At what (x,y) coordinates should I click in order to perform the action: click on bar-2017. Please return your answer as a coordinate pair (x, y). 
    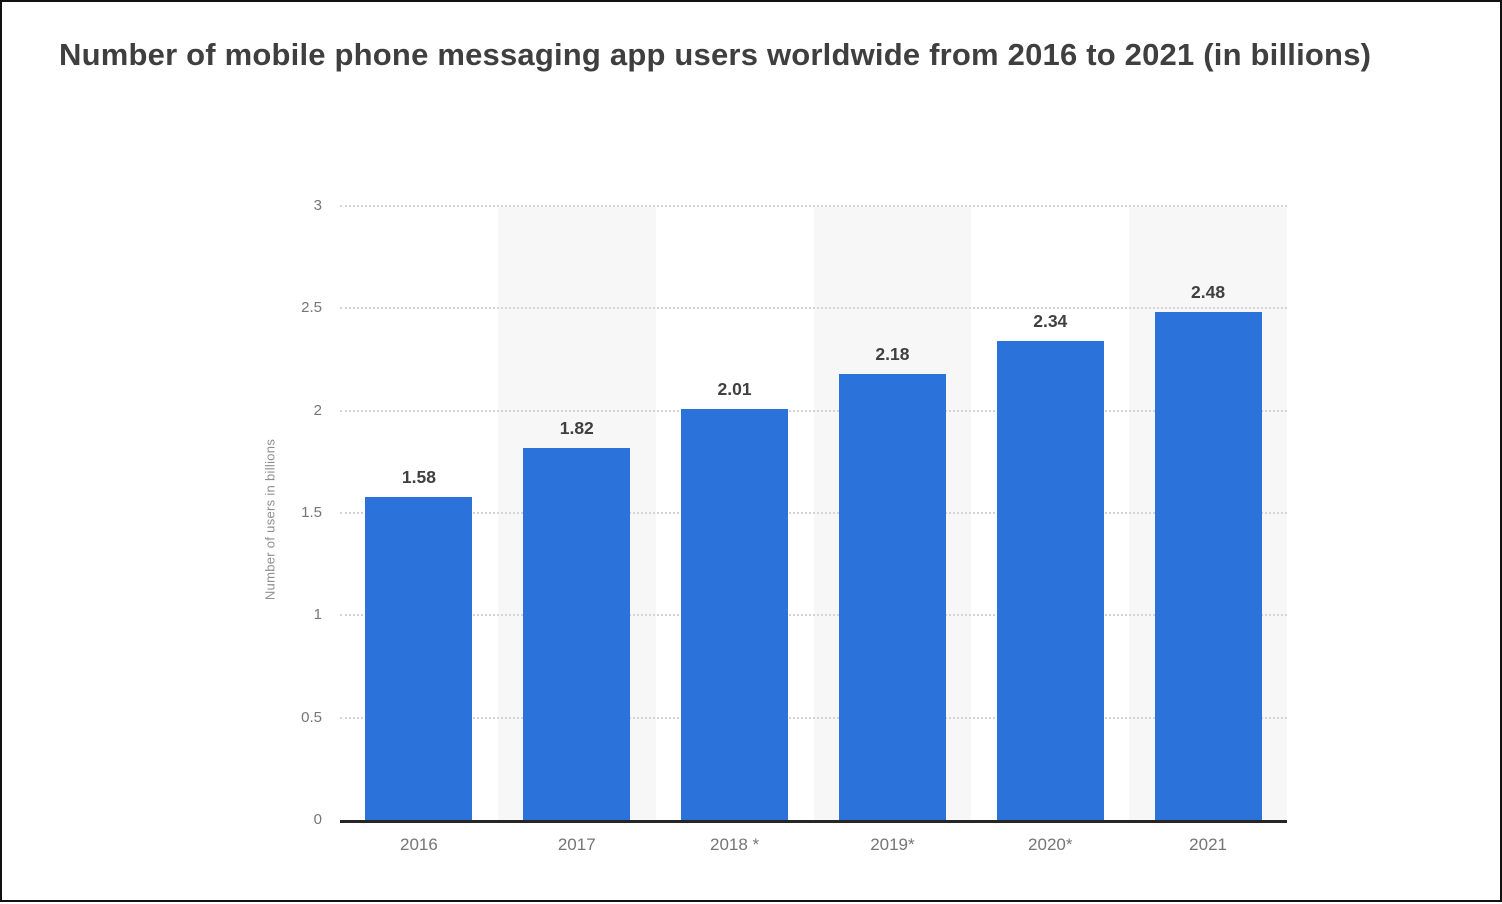
    Looking at the image, I should click on (577, 633).